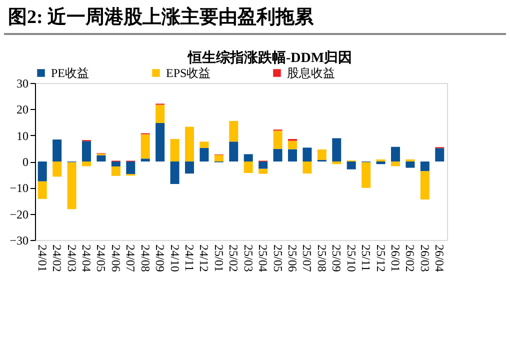  Describe the element at coordinates (366, 258) in the screenshot. I see `x-tick-label: 25/11` at that location.